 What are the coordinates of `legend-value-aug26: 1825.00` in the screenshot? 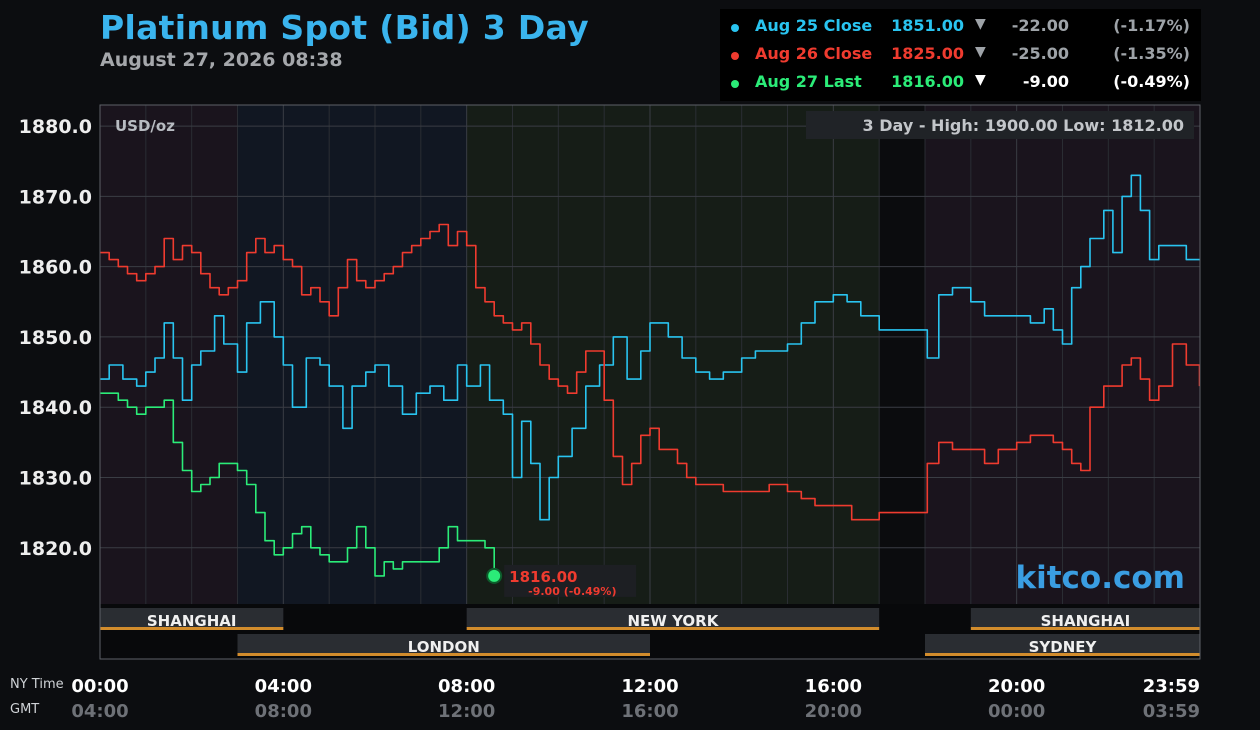 It's located at (927, 53).